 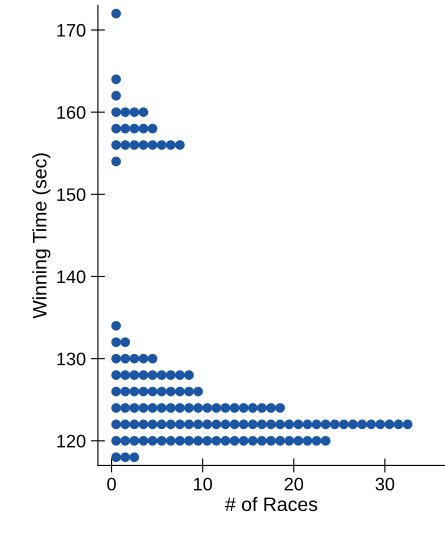 I want to click on y-tick-label: 160, so click(x=71, y=112).